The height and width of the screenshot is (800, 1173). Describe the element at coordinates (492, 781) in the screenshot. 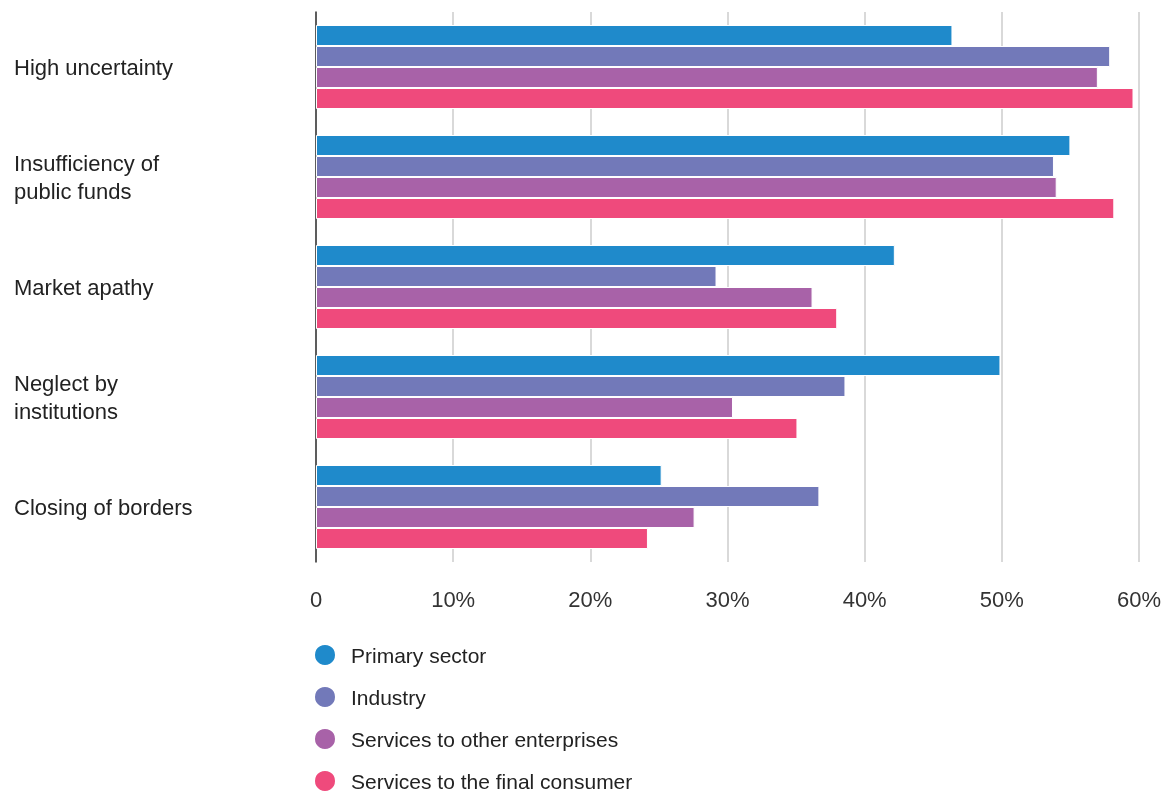

I see `legend-label: Services to the final consumer` at that location.